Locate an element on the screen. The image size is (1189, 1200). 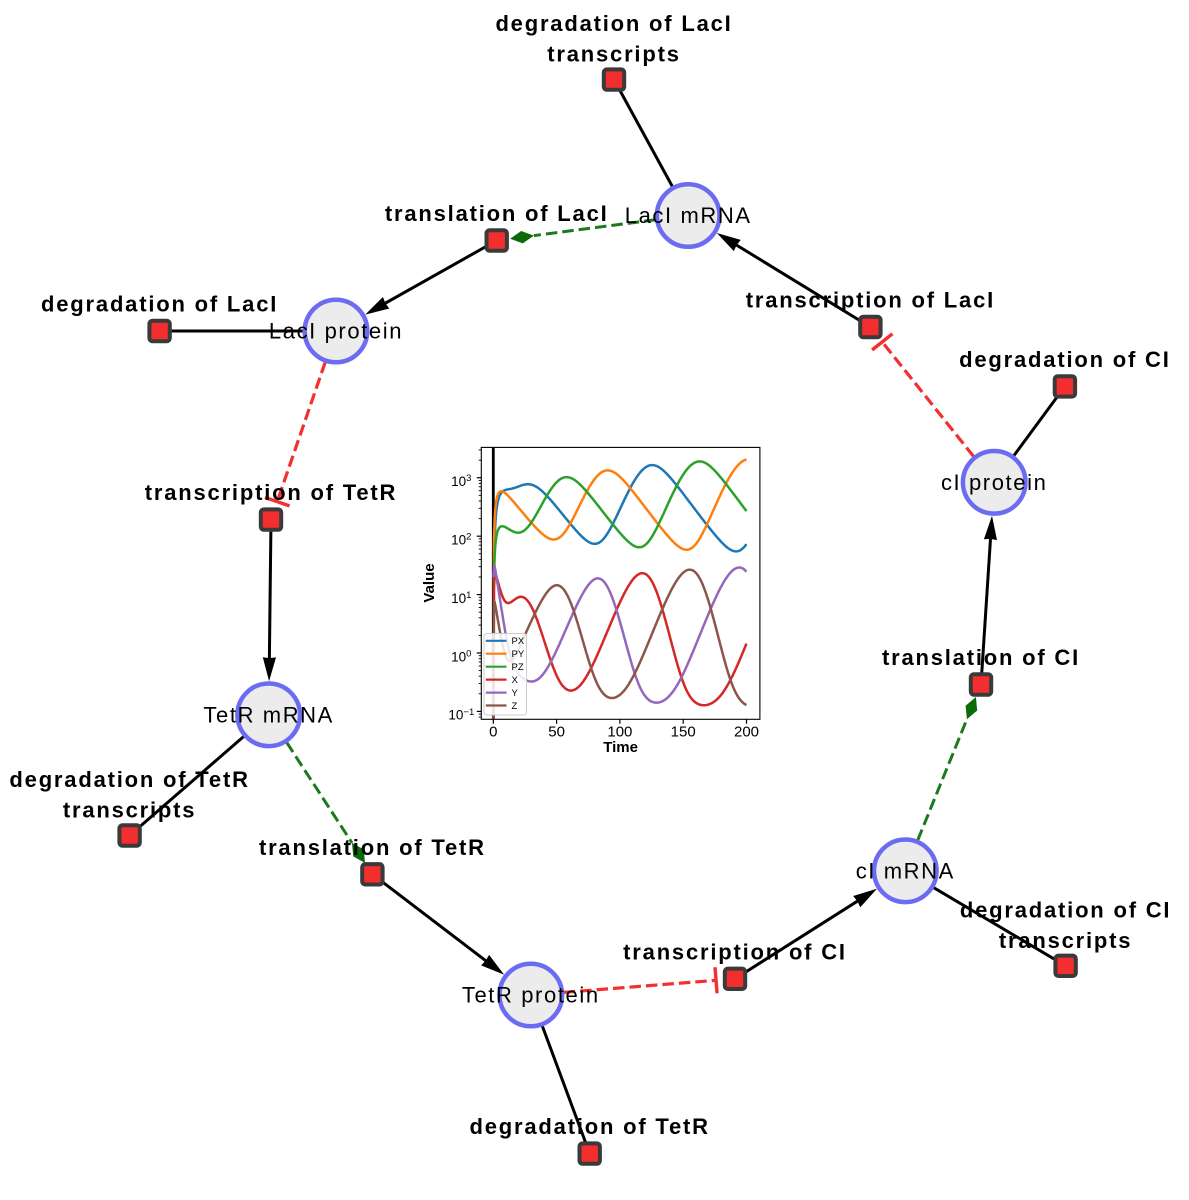
svg-text: 103 is located at coordinates (461, 481).